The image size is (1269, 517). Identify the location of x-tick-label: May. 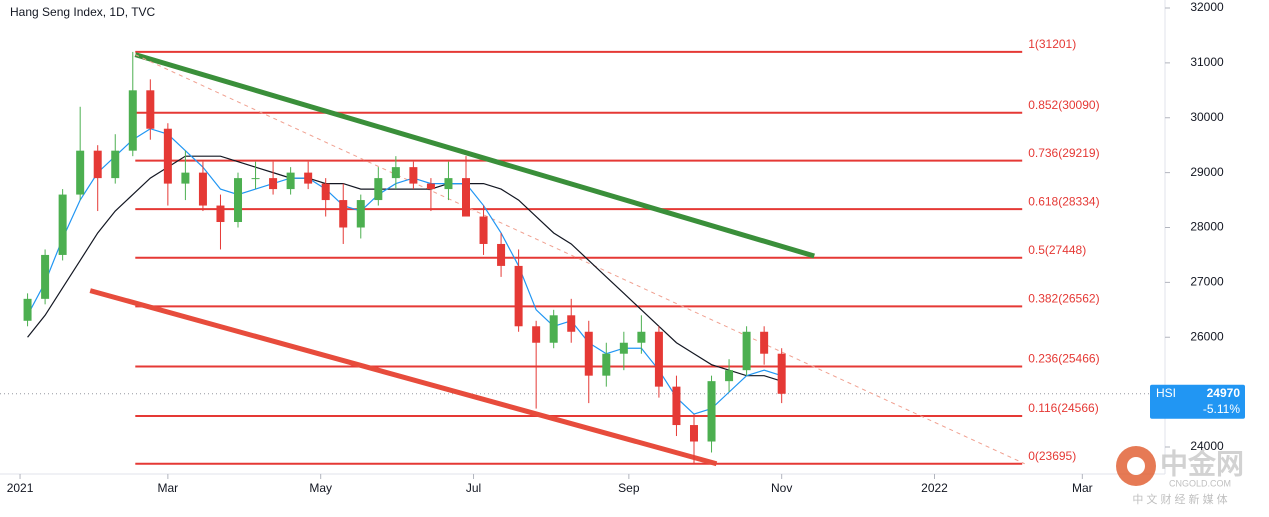
(320, 488).